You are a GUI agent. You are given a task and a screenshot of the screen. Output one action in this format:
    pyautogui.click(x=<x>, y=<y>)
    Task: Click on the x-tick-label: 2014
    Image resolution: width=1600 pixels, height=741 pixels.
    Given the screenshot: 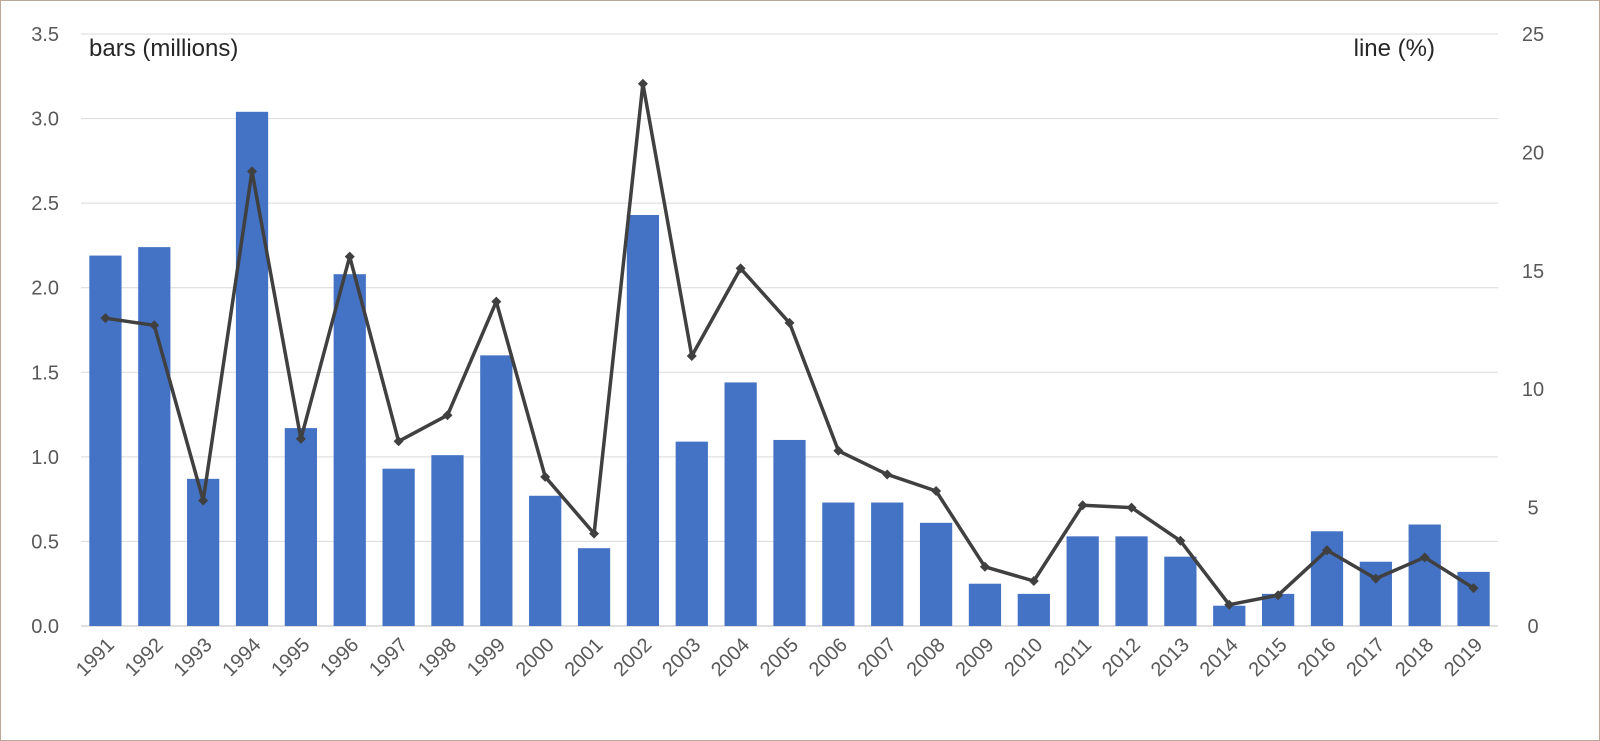 What is the action you would take?
    pyautogui.click(x=1219, y=657)
    